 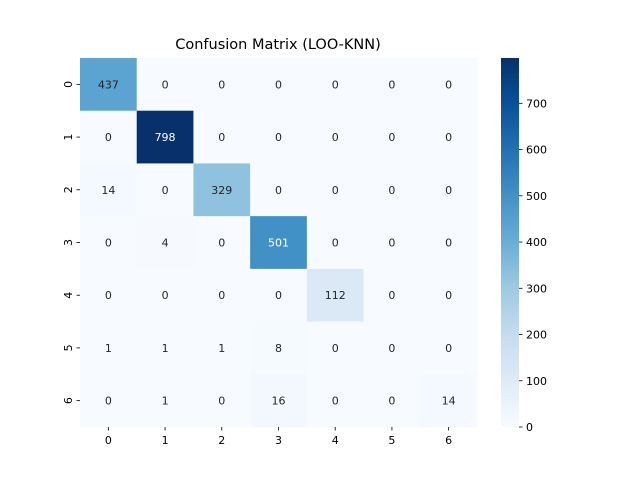 I want to click on y-tick-label: 0, so click(x=68, y=84).